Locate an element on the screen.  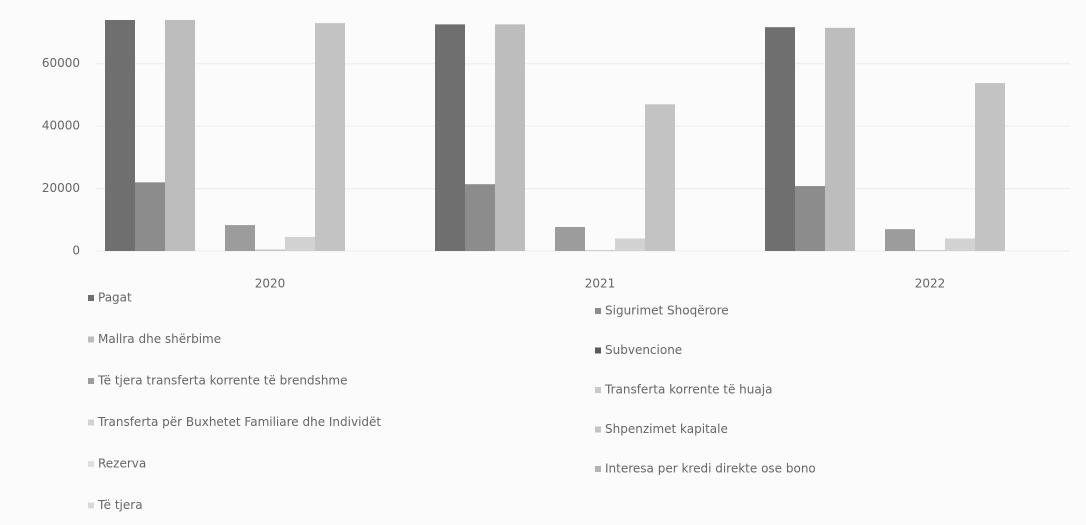
x-tick-label: 2021 is located at coordinates (600, 284).